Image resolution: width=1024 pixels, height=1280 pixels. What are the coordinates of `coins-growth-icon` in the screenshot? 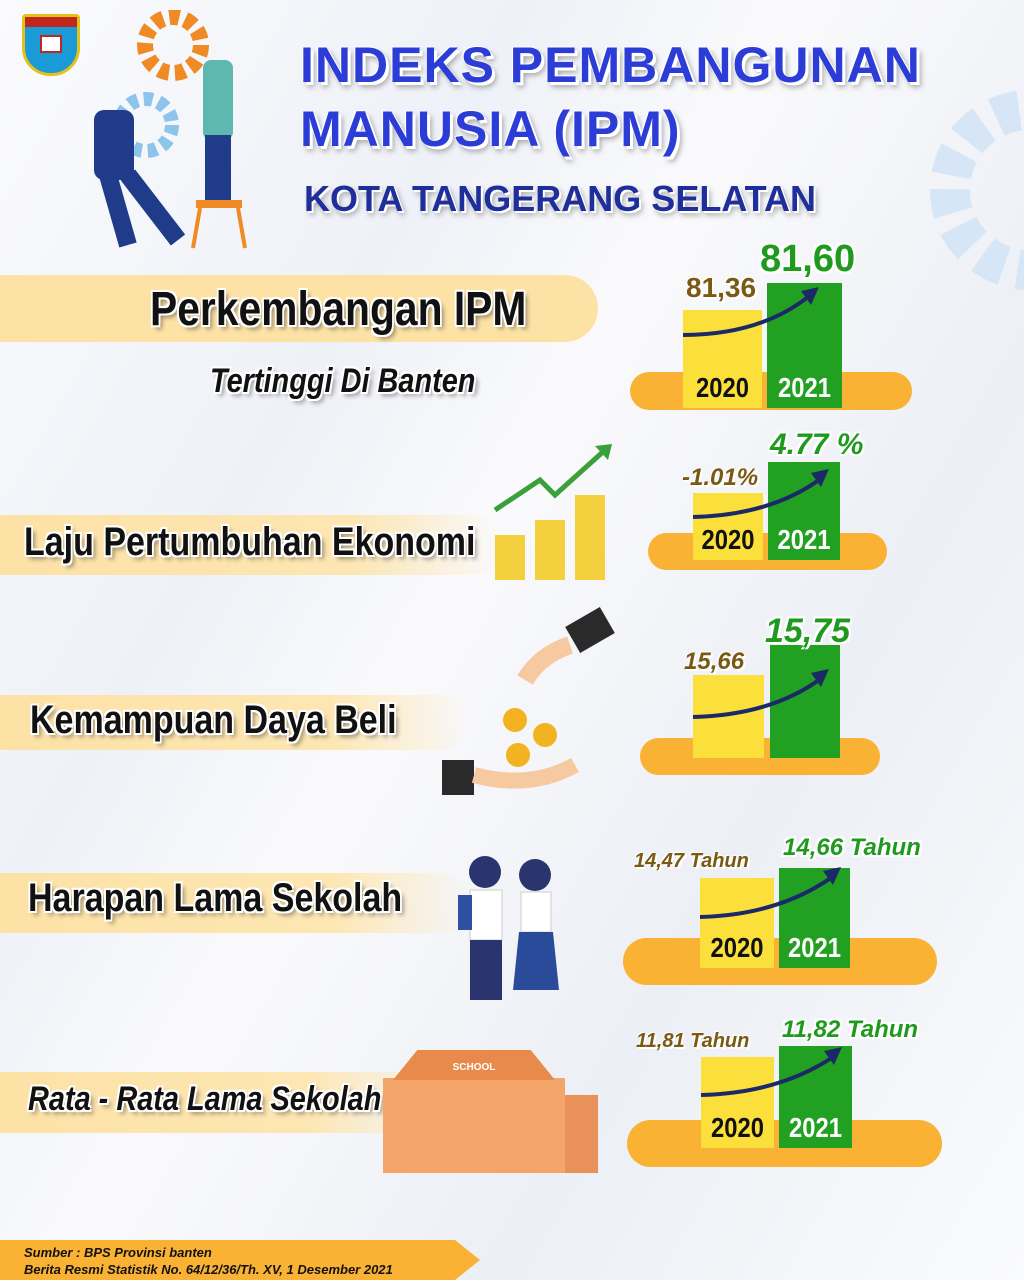 It's located at (552, 512).